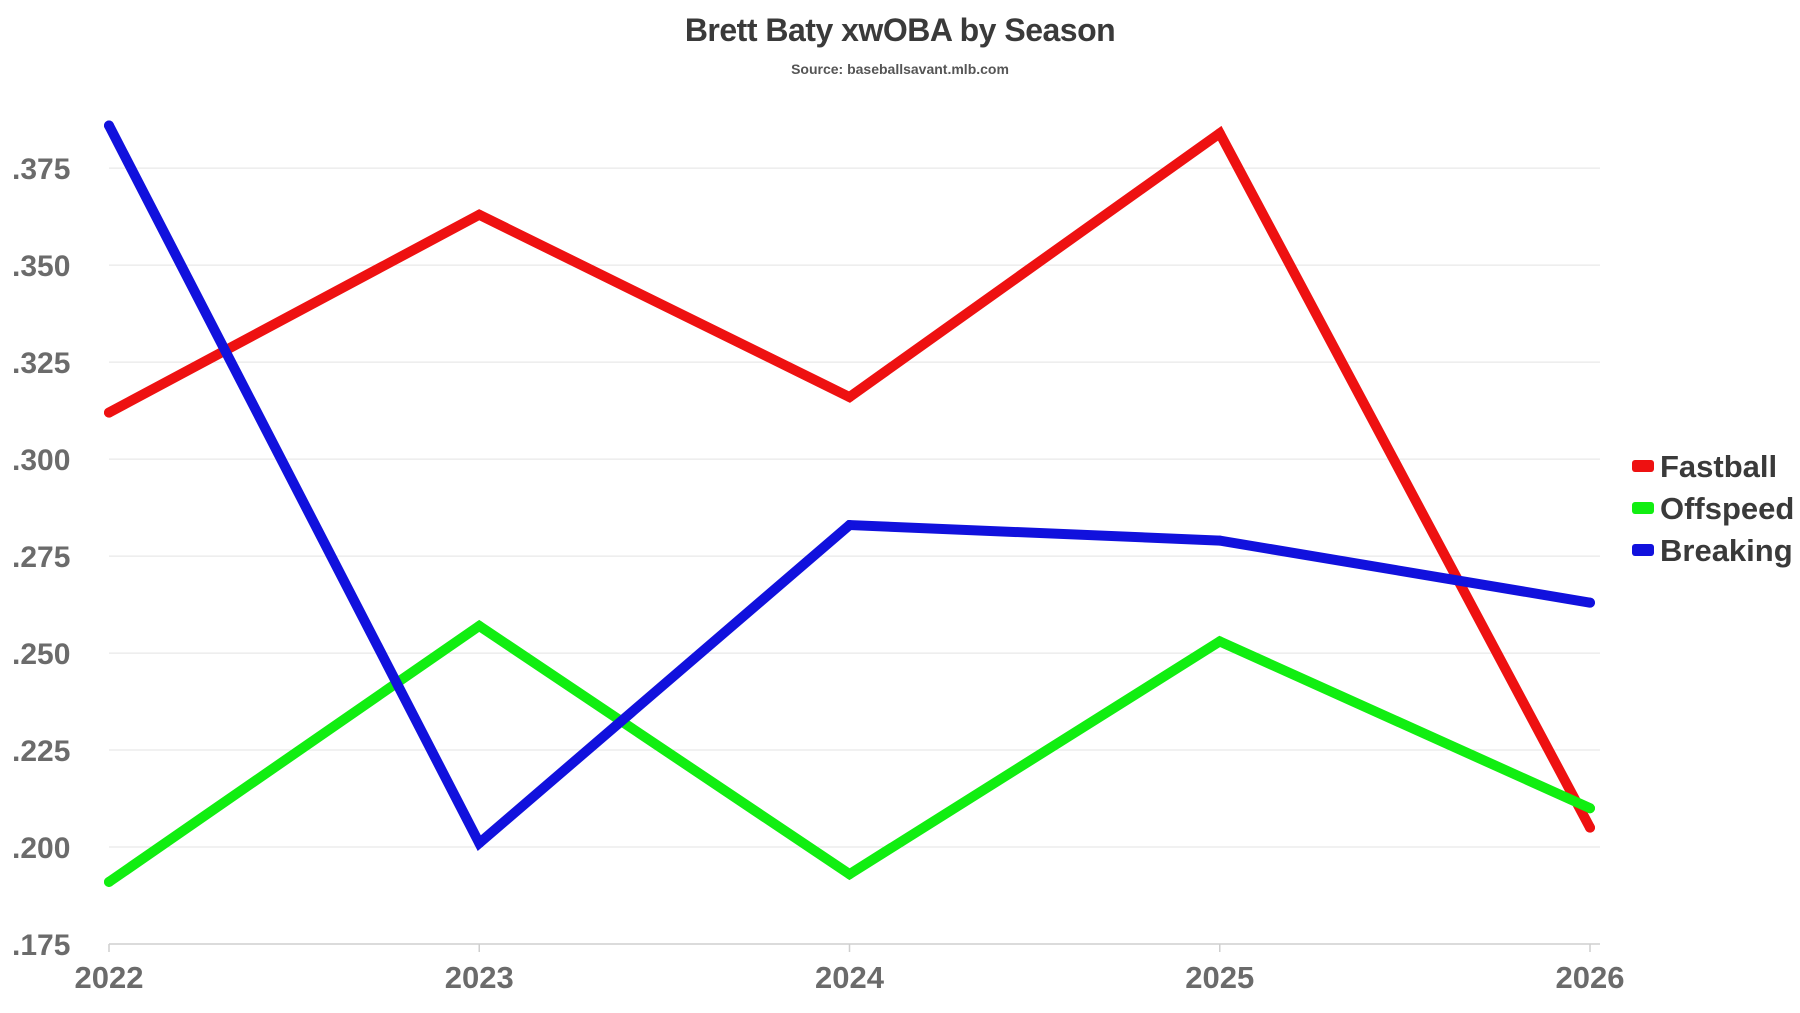 The image size is (1800, 1013). I want to click on x-tick-label: 2026, so click(1590, 977).